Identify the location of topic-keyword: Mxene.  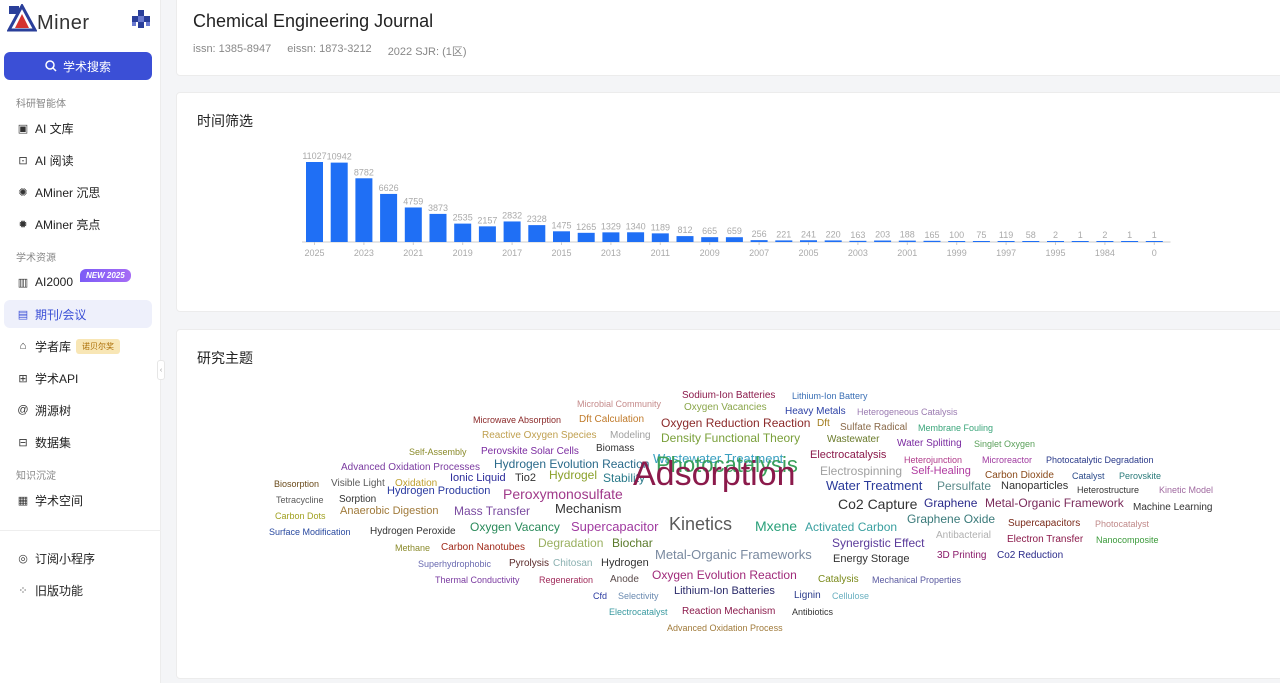
(776, 526).